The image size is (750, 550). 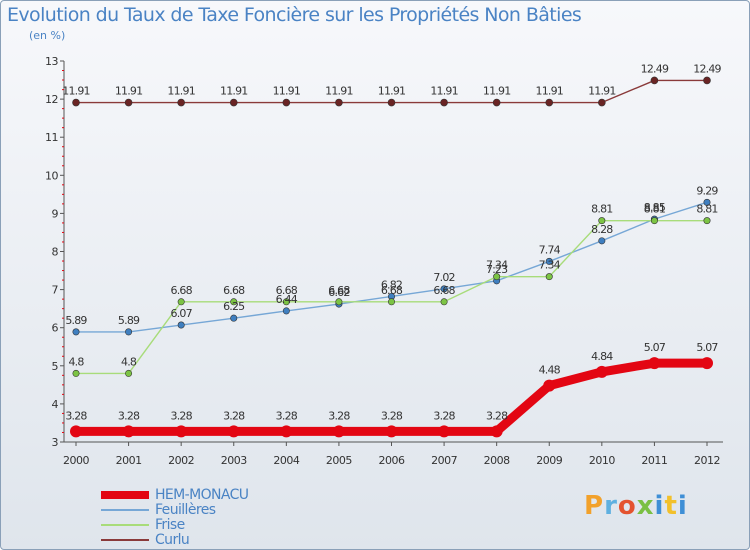 I want to click on y-tick-label: 10, so click(x=51, y=175).